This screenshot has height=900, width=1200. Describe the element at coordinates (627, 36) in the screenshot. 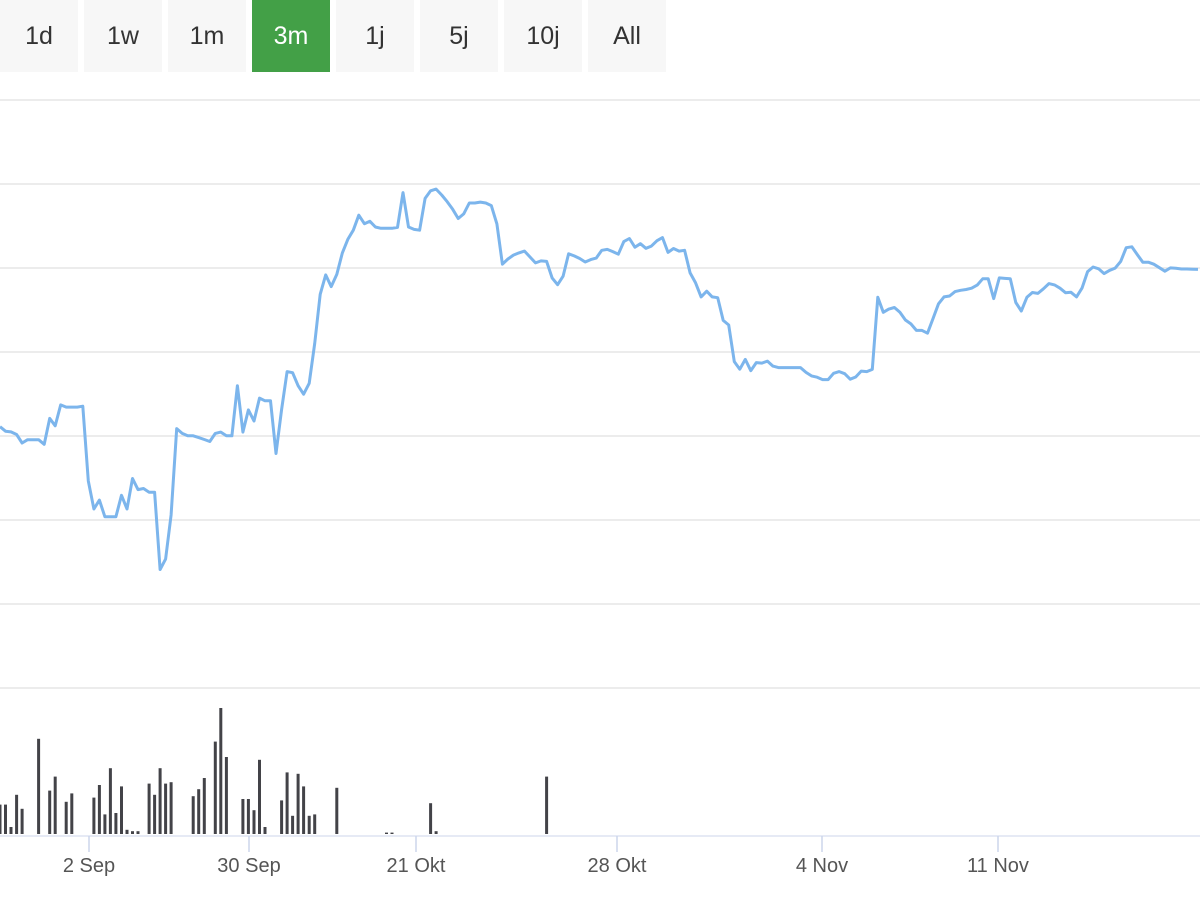

I see `range-button-all: All` at that location.